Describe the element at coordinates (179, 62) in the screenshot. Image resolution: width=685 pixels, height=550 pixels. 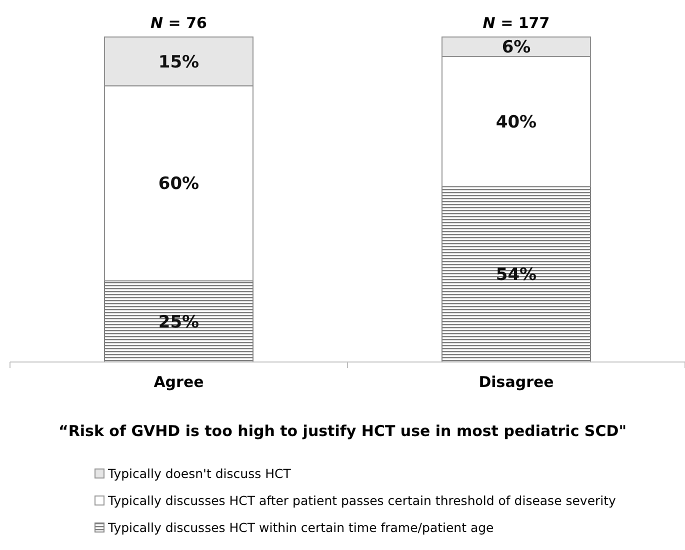
I see `data-label: 15%` at that location.